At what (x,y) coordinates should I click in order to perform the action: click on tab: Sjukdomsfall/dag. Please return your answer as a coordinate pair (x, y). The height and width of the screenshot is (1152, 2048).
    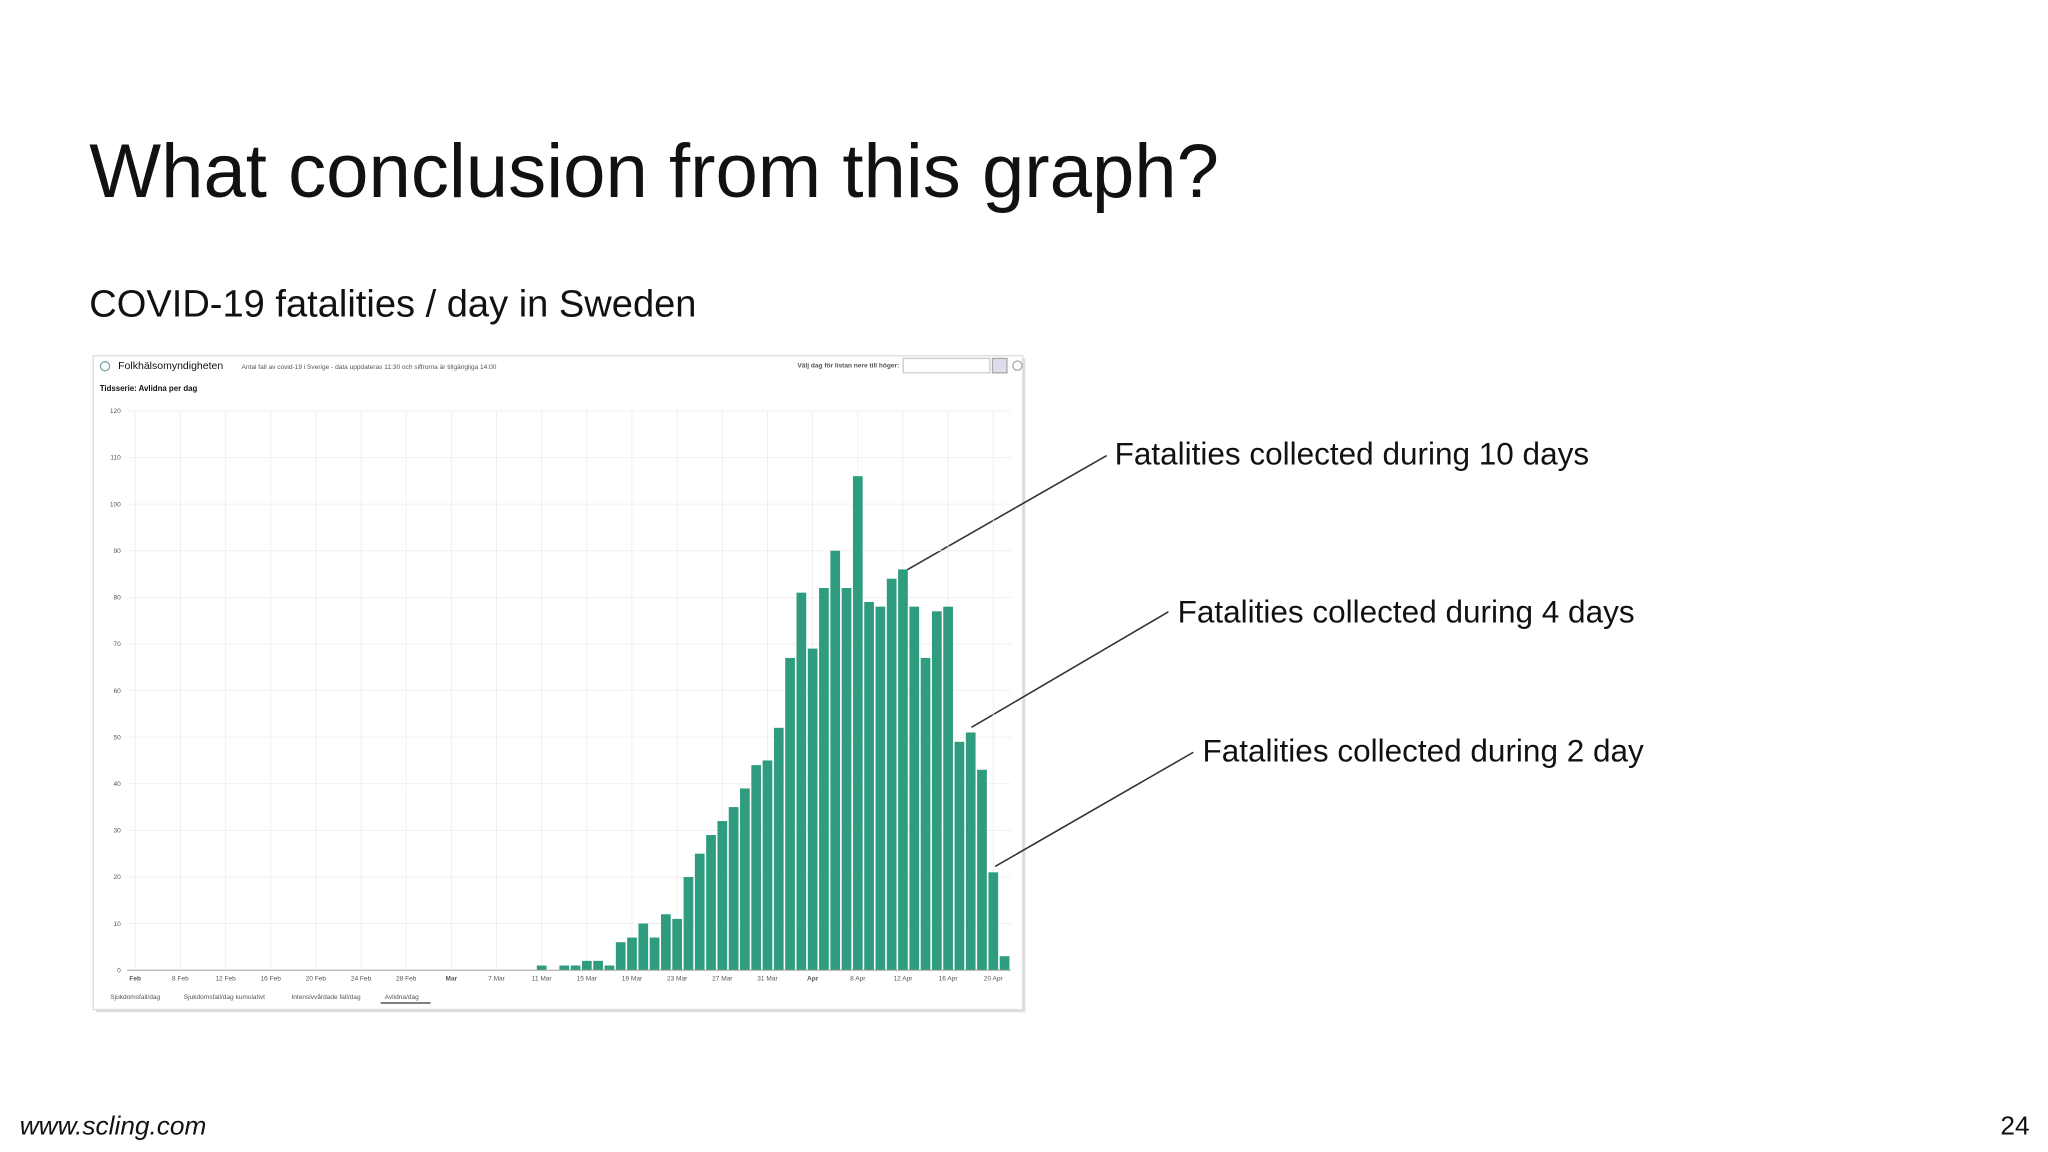
    Looking at the image, I should click on (135, 997).